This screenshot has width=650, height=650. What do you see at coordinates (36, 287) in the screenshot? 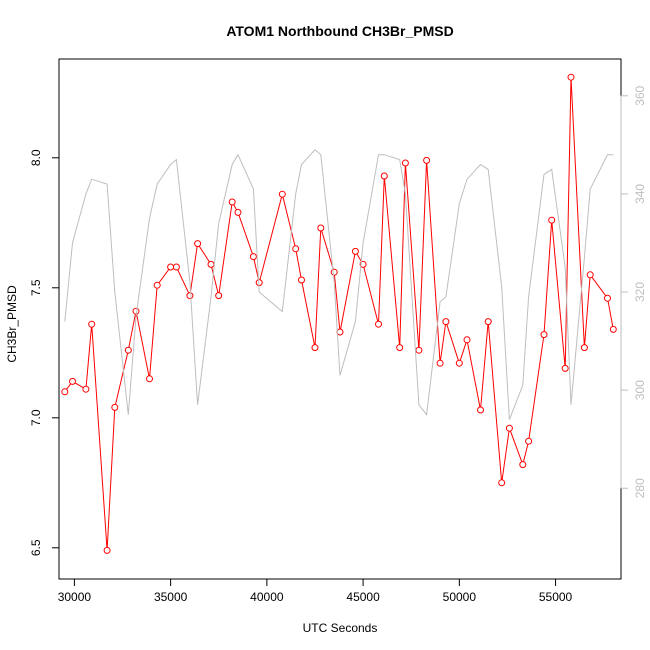
I see `y-tick-label: 7.5` at bounding box center [36, 287].